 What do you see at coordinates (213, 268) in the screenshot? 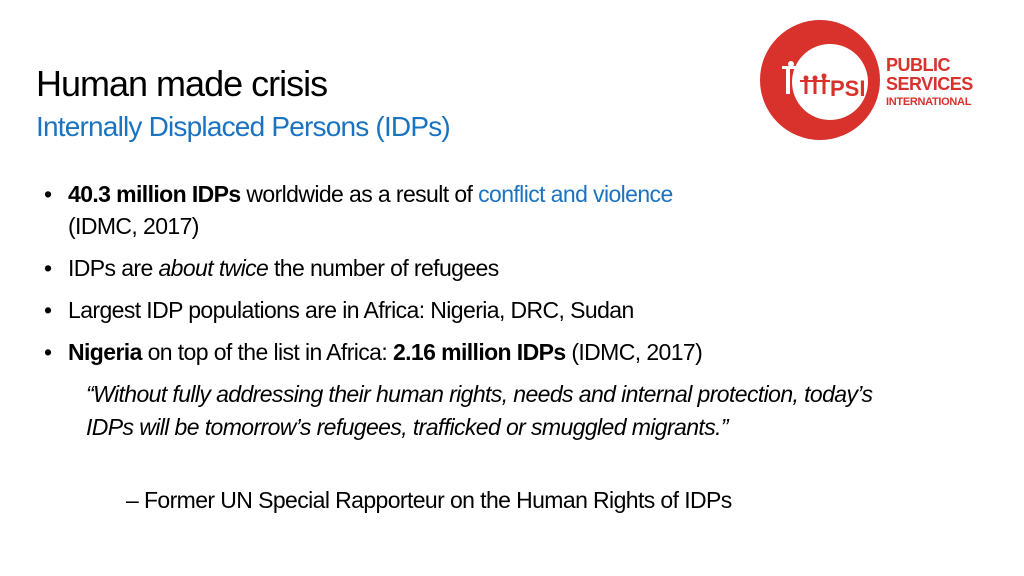
I see `emphasis: about twice` at bounding box center [213, 268].